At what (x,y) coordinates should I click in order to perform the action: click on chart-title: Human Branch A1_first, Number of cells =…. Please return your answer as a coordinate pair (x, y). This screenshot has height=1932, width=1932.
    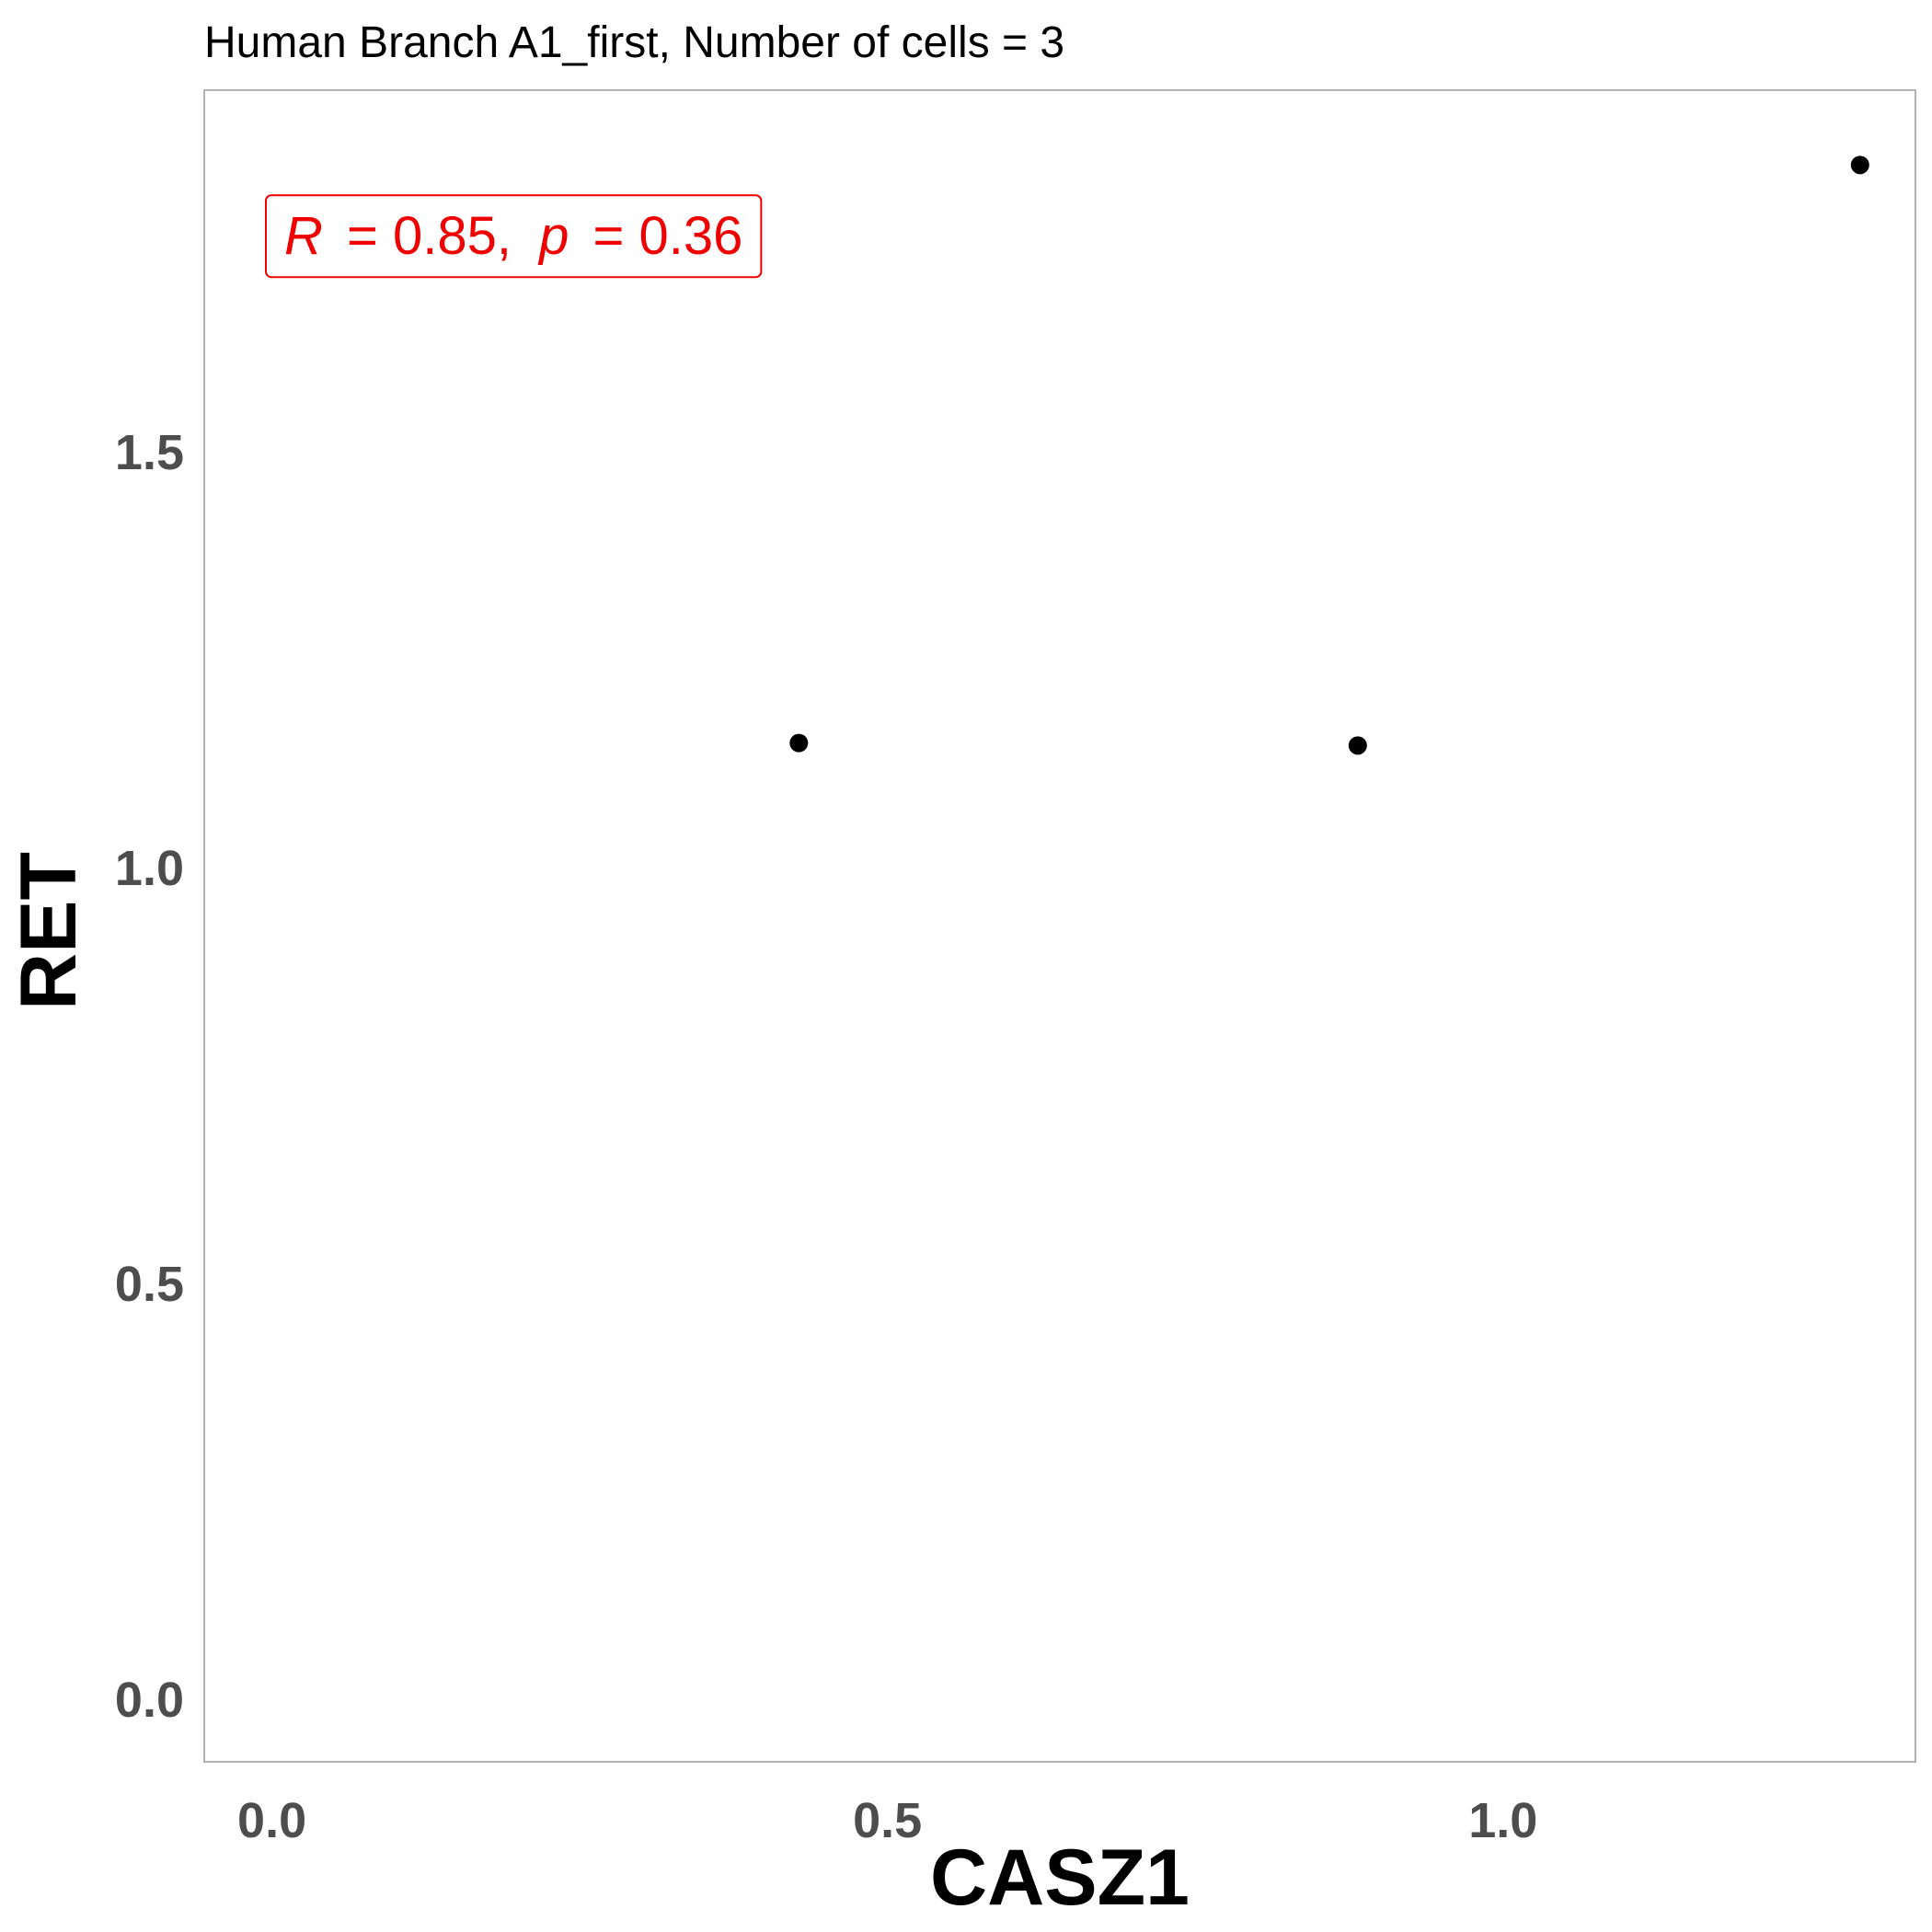
    Looking at the image, I should click on (634, 42).